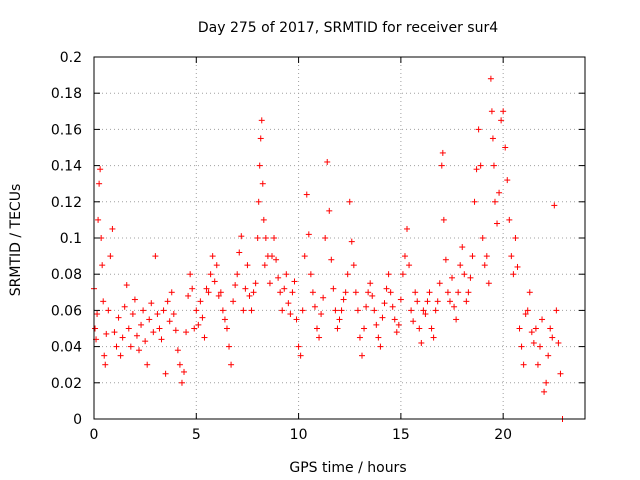  What do you see at coordinates (401, 435) in the screenshot?
I see `x-tick-label: 15` at bounding box center [401, 435].